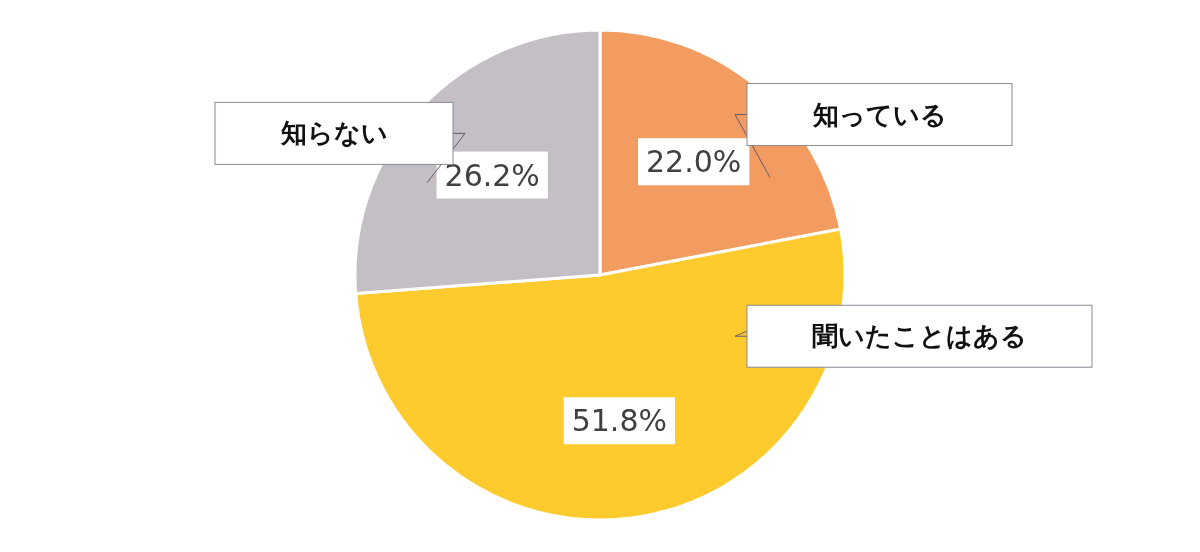  What do you see at coordinates (694, 162) in the screenshot?
I see `data-label: 22.0%` at bounding box center [694, 162].